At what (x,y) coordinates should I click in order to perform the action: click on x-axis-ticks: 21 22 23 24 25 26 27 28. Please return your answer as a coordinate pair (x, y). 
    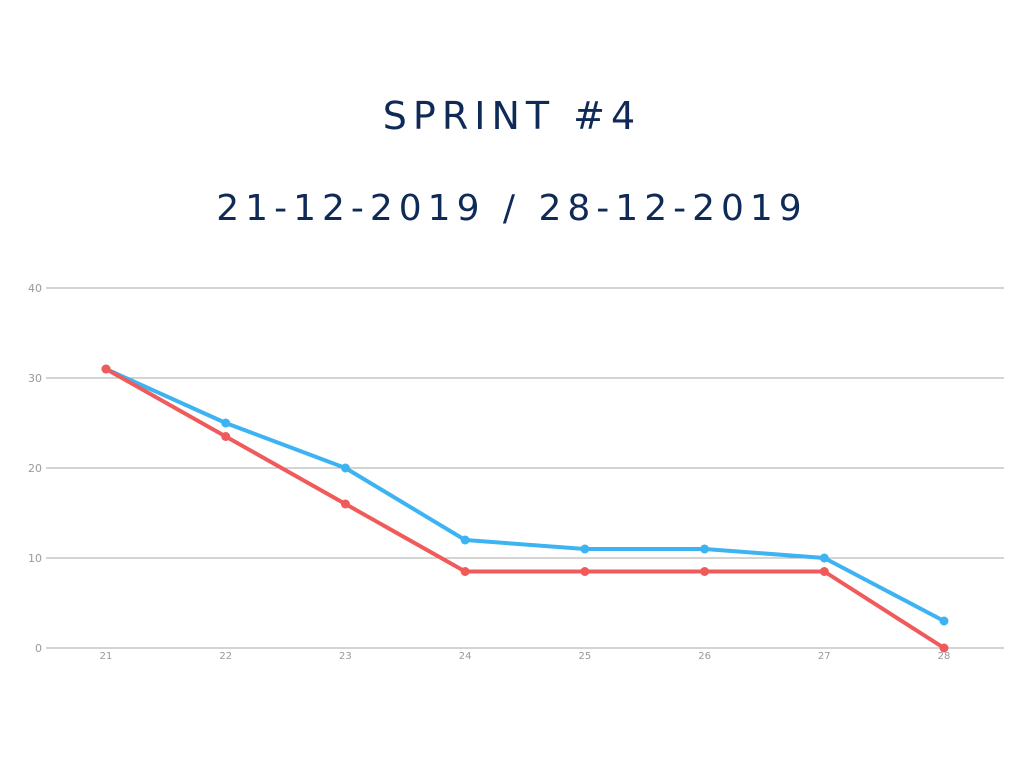
    Looking at the image, I should click on (525, 656).